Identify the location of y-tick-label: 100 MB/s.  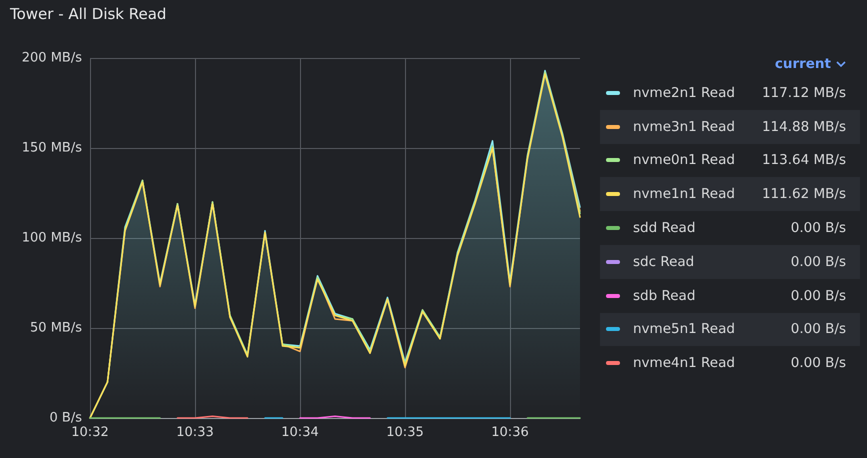
(52, 238).